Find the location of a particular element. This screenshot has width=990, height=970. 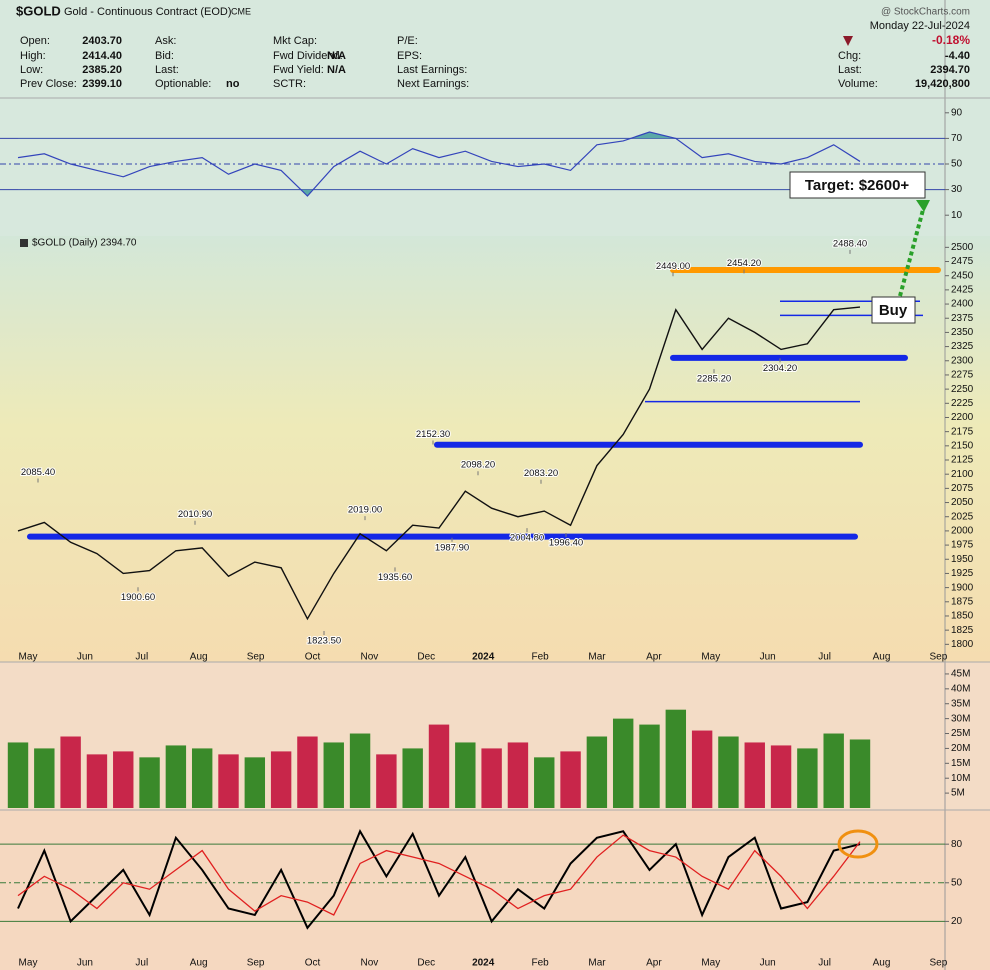

y-tick-label: 25M is located at coordinates (960, 733).